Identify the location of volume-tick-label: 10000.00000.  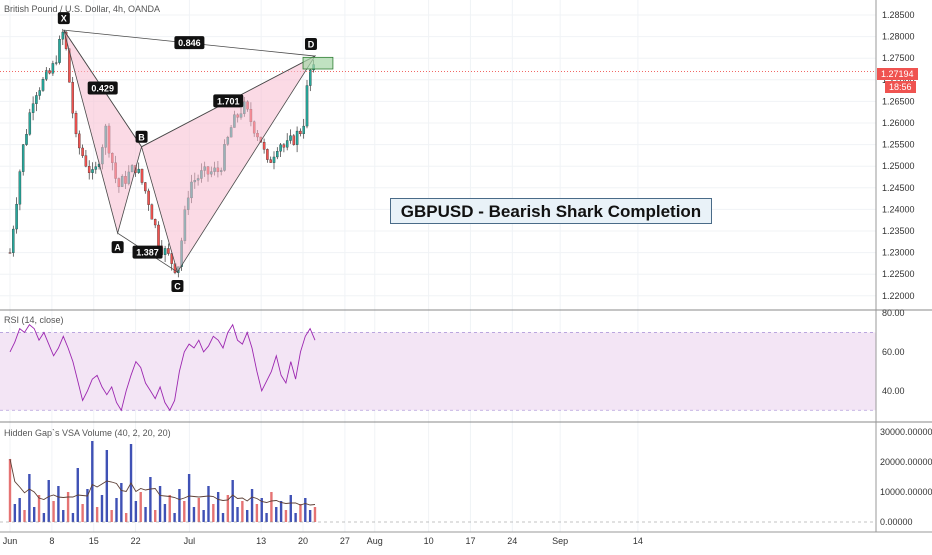
(906, 492).